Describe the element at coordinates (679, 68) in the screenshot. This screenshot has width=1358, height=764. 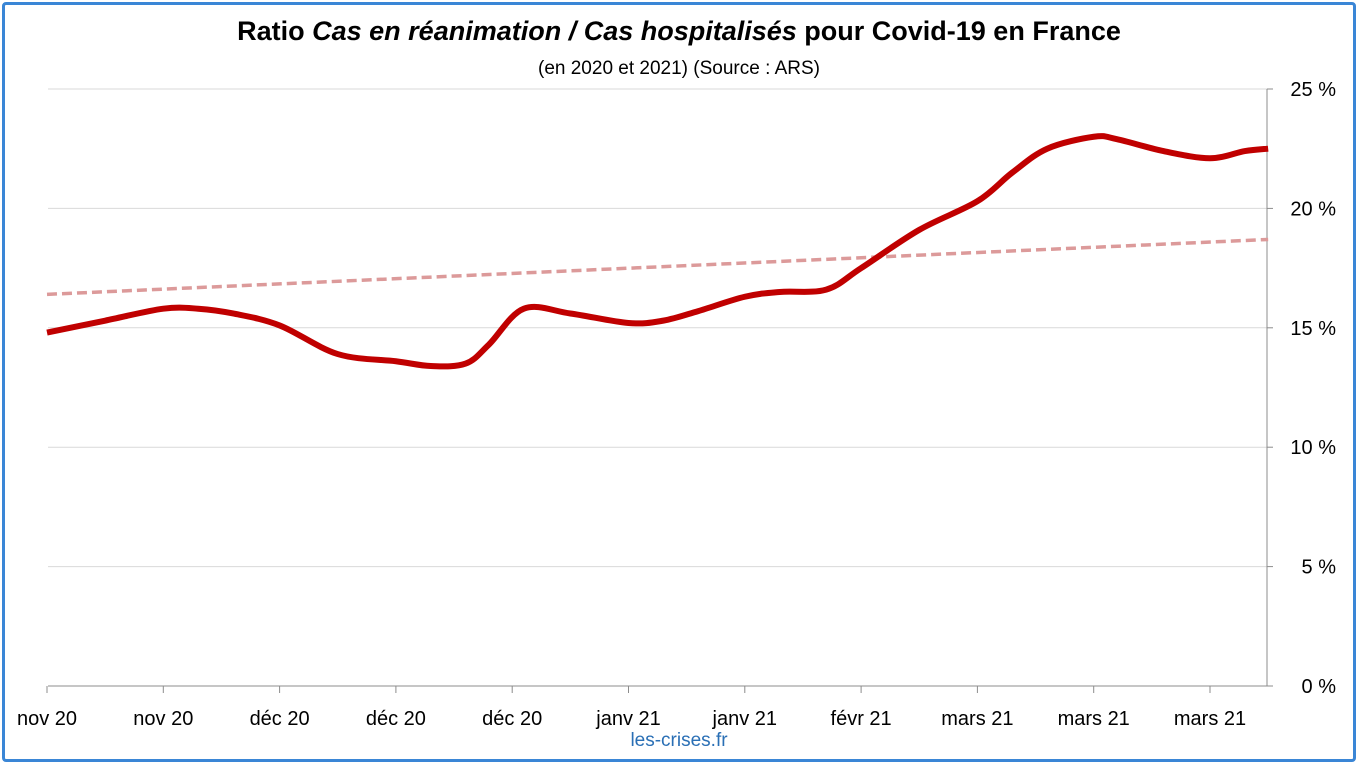
I see `chart-subtitle: (en 2020 et 2021) (Source : ARS)` at that location.